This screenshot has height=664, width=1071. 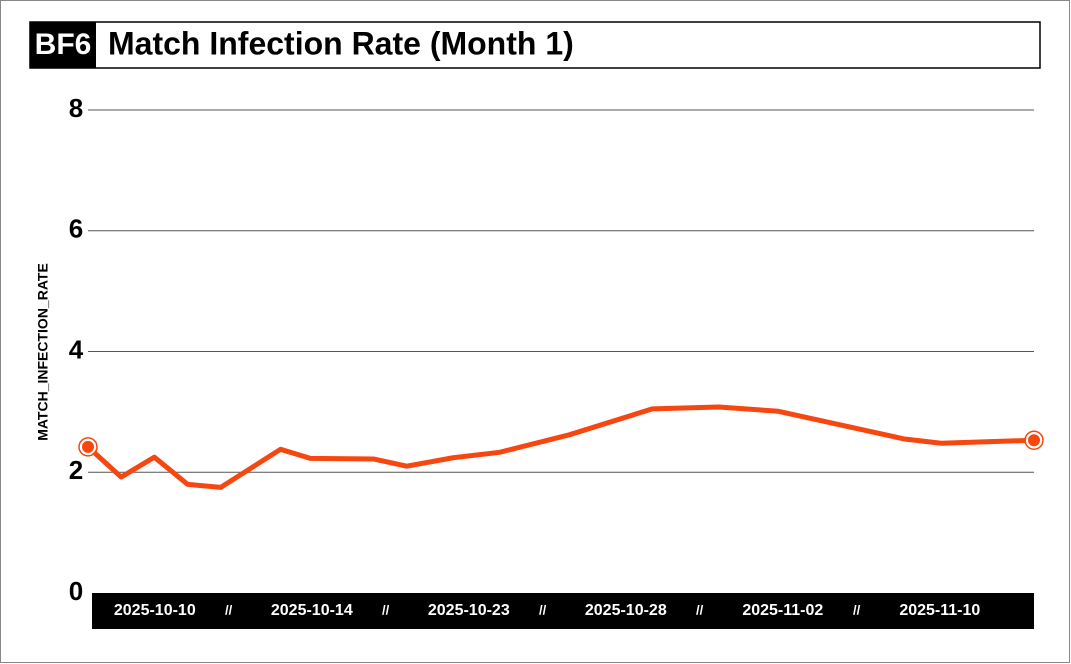 I want to click on badge-box, so click(x=63, y=45).